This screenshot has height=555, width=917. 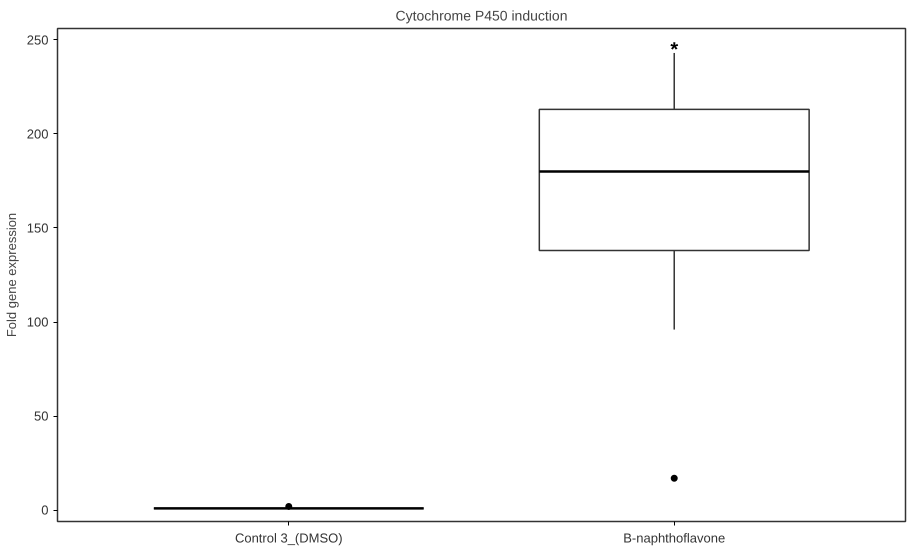 I want to click on y-tick-label: 50, so click(x=41, y=416).